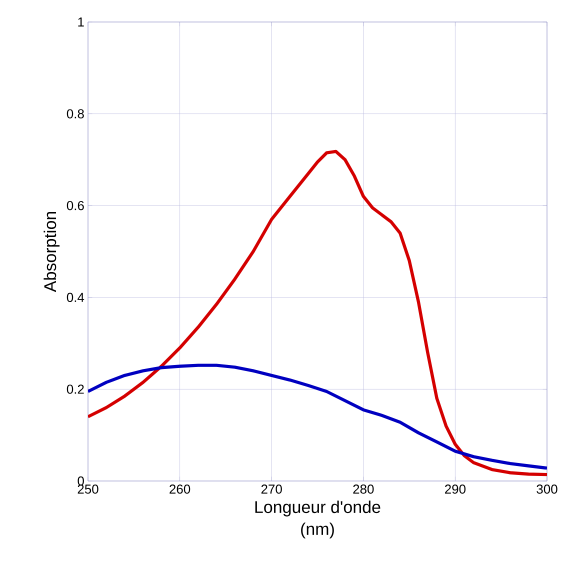 The image size is (563, 575). Describe the element at coordinates (317, 519) in the screenshot. I see `x-axis-title: Longueur d'onde (nm)` at that location.